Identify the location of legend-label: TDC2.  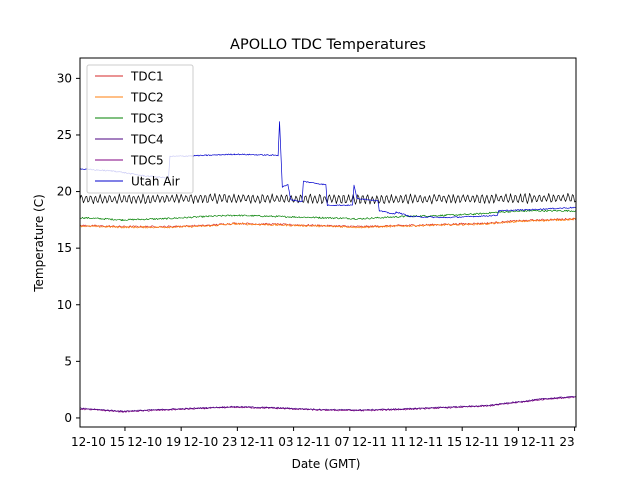
(147, 98).